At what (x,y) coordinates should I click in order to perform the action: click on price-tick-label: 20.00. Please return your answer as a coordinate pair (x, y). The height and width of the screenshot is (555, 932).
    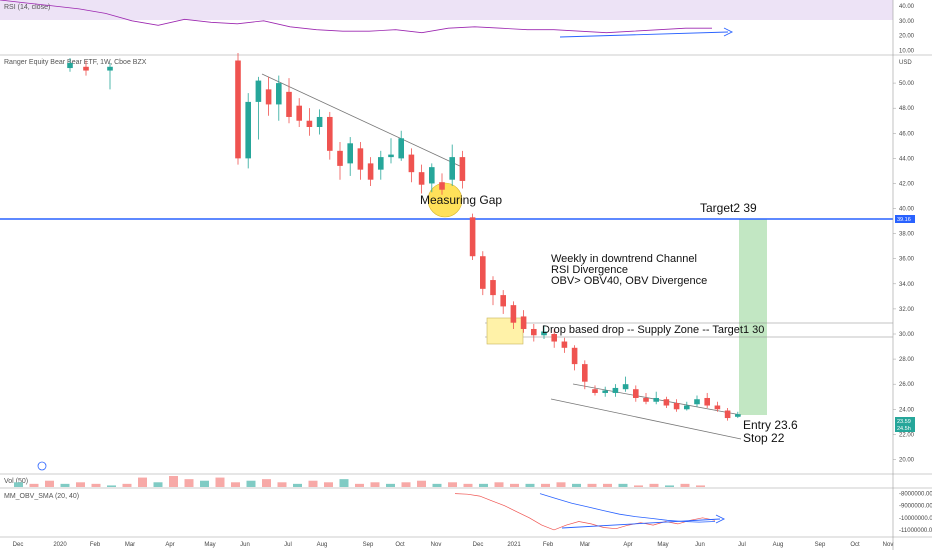
    Looking at the image, I should click on (907, 460).